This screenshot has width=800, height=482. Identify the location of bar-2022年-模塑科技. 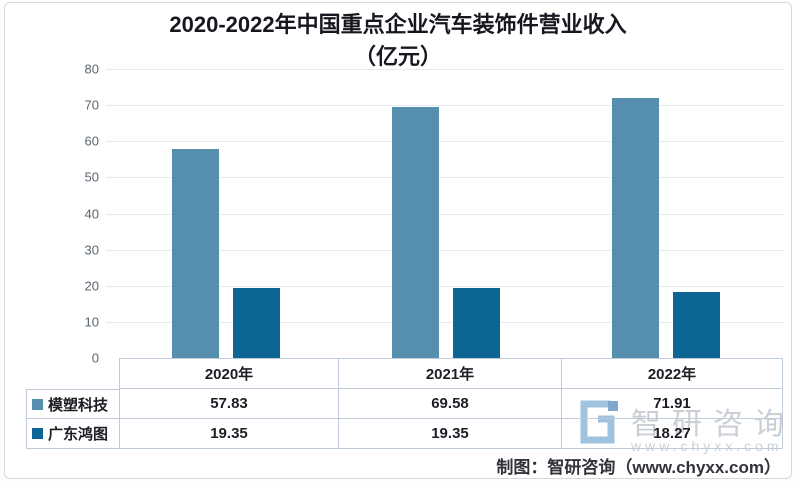
(635, 228).